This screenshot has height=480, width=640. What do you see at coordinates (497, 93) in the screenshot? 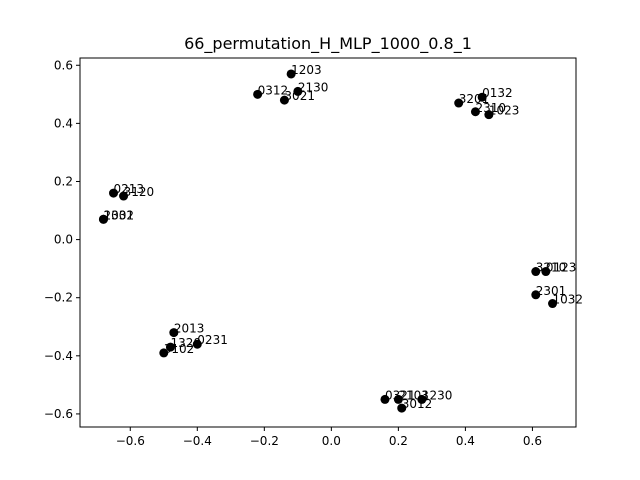
I see `point-label: 0132` at bounding box center [497, 93].